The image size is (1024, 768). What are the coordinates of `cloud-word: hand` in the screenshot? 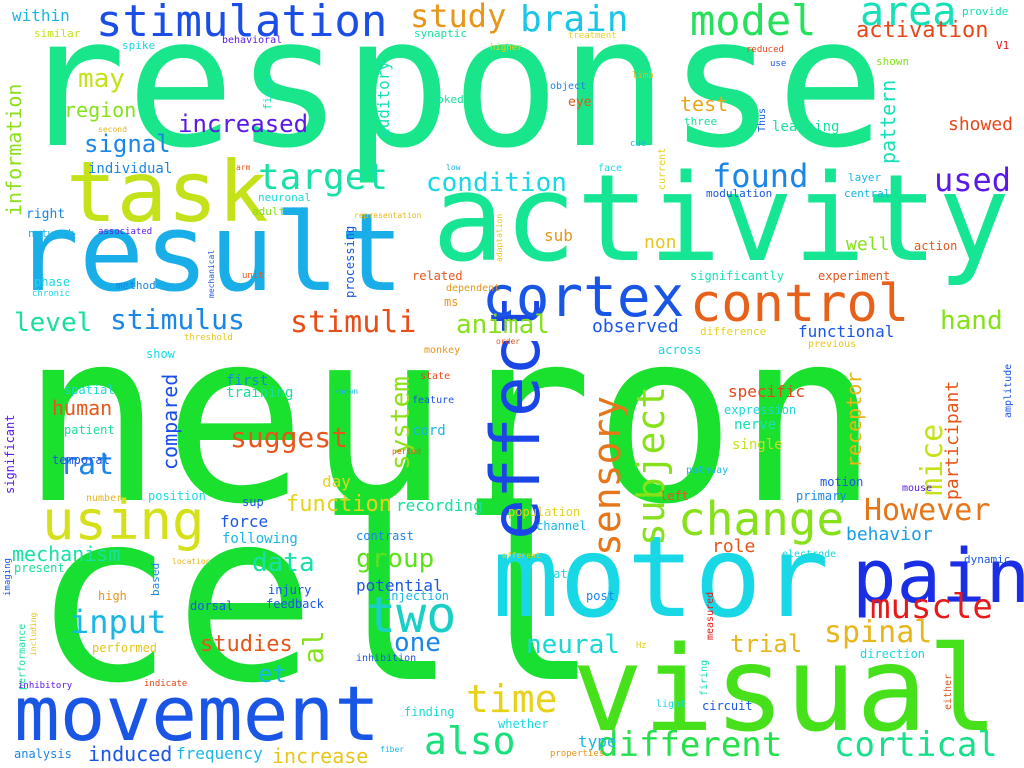 It's located at (971, 321).